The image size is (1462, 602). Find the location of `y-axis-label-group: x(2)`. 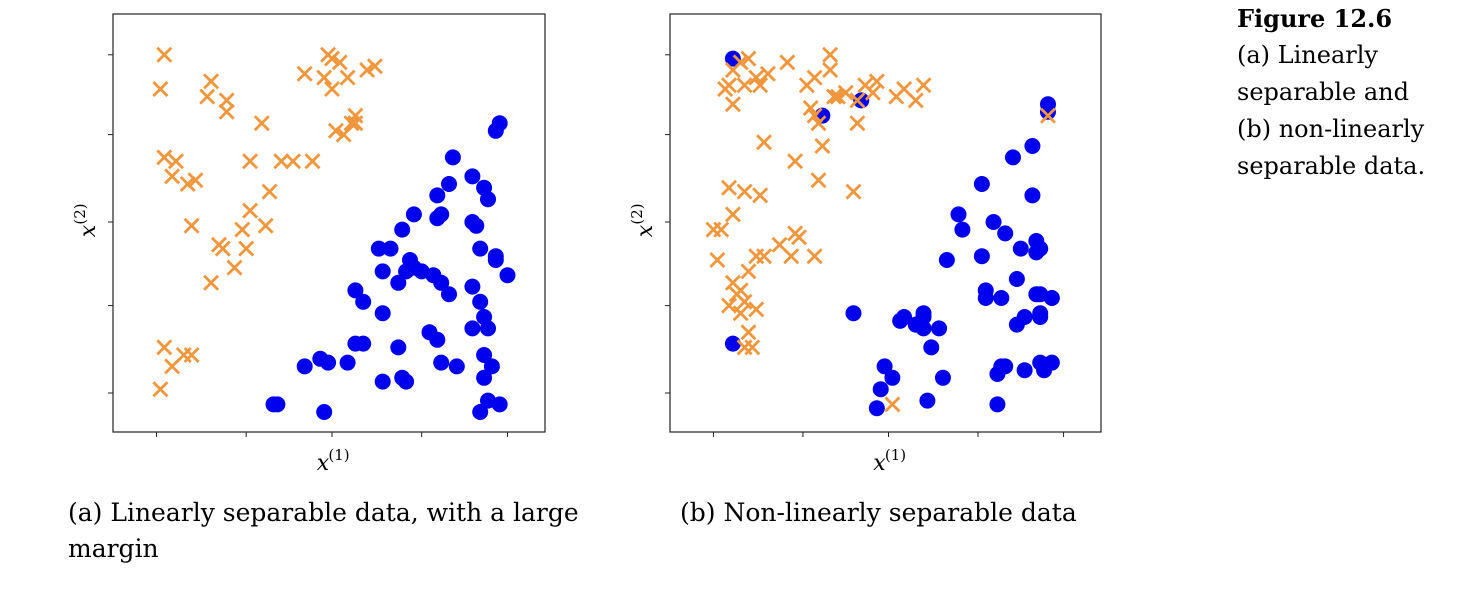

y-axis-label-group: x(2) is located at coordinates (643, 220).